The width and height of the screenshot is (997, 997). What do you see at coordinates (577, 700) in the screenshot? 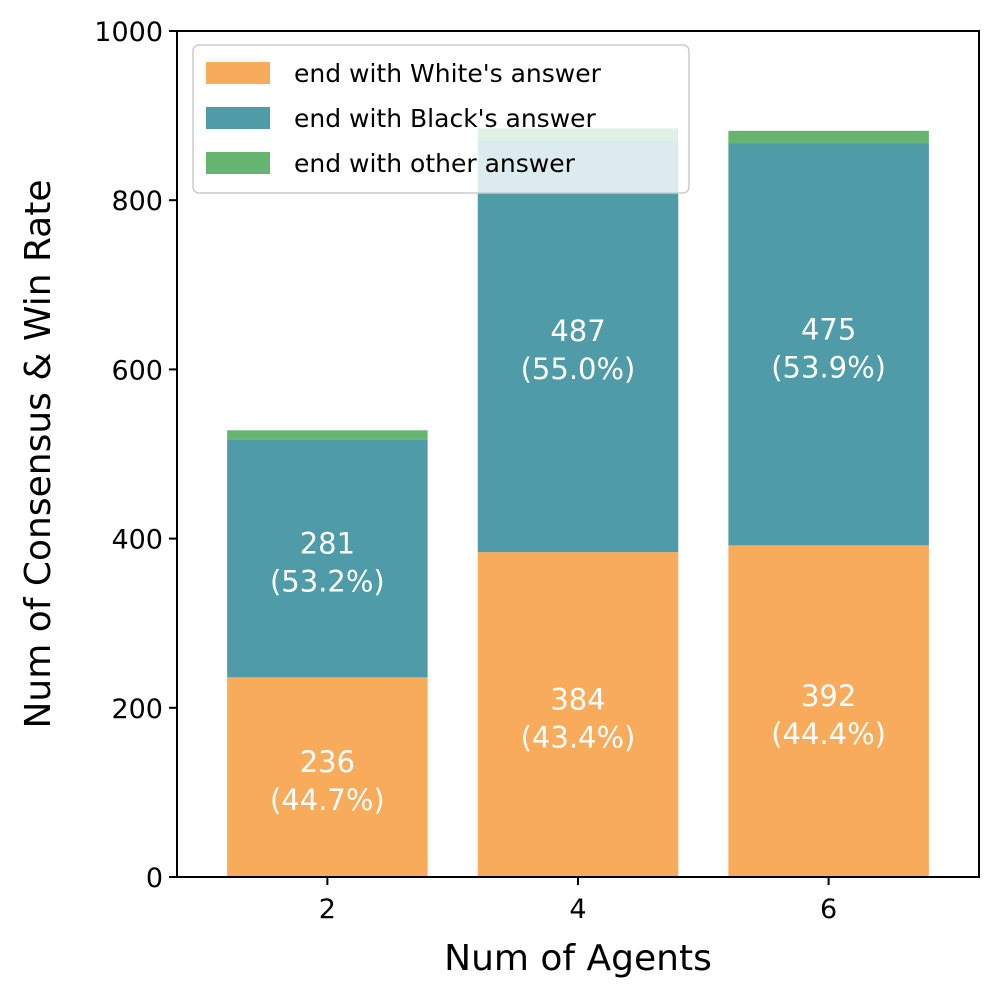
I see `bar-value-label: 384` at bounding box center [577, 700].